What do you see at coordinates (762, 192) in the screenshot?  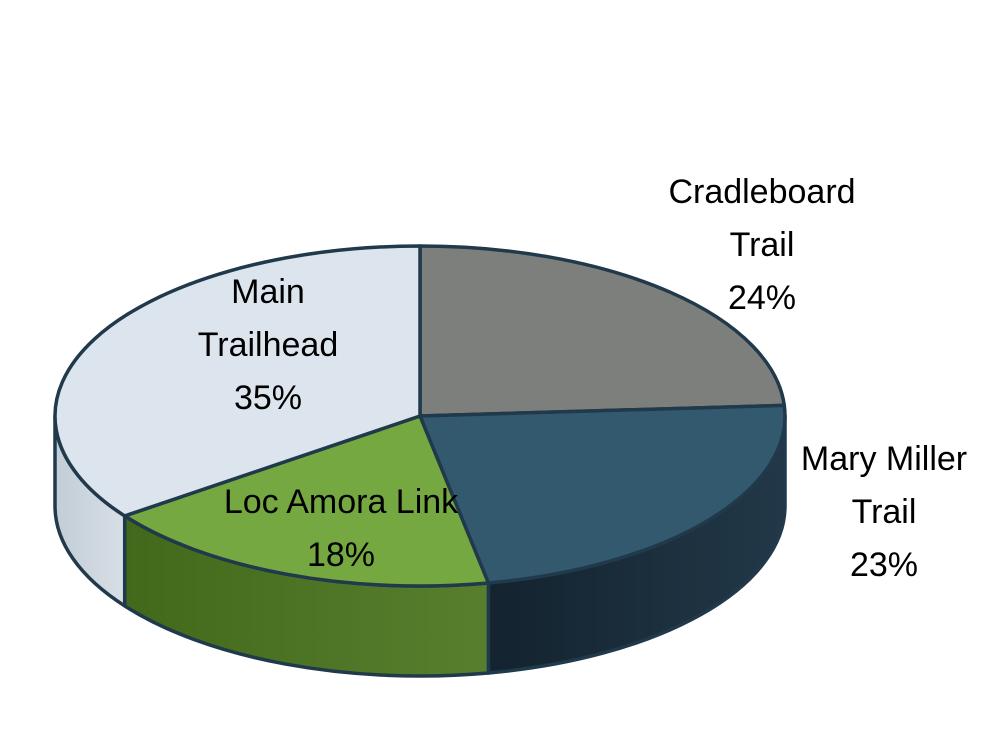 I see `slice-label-line: Cradleboard` at bounding box center [762, 192].